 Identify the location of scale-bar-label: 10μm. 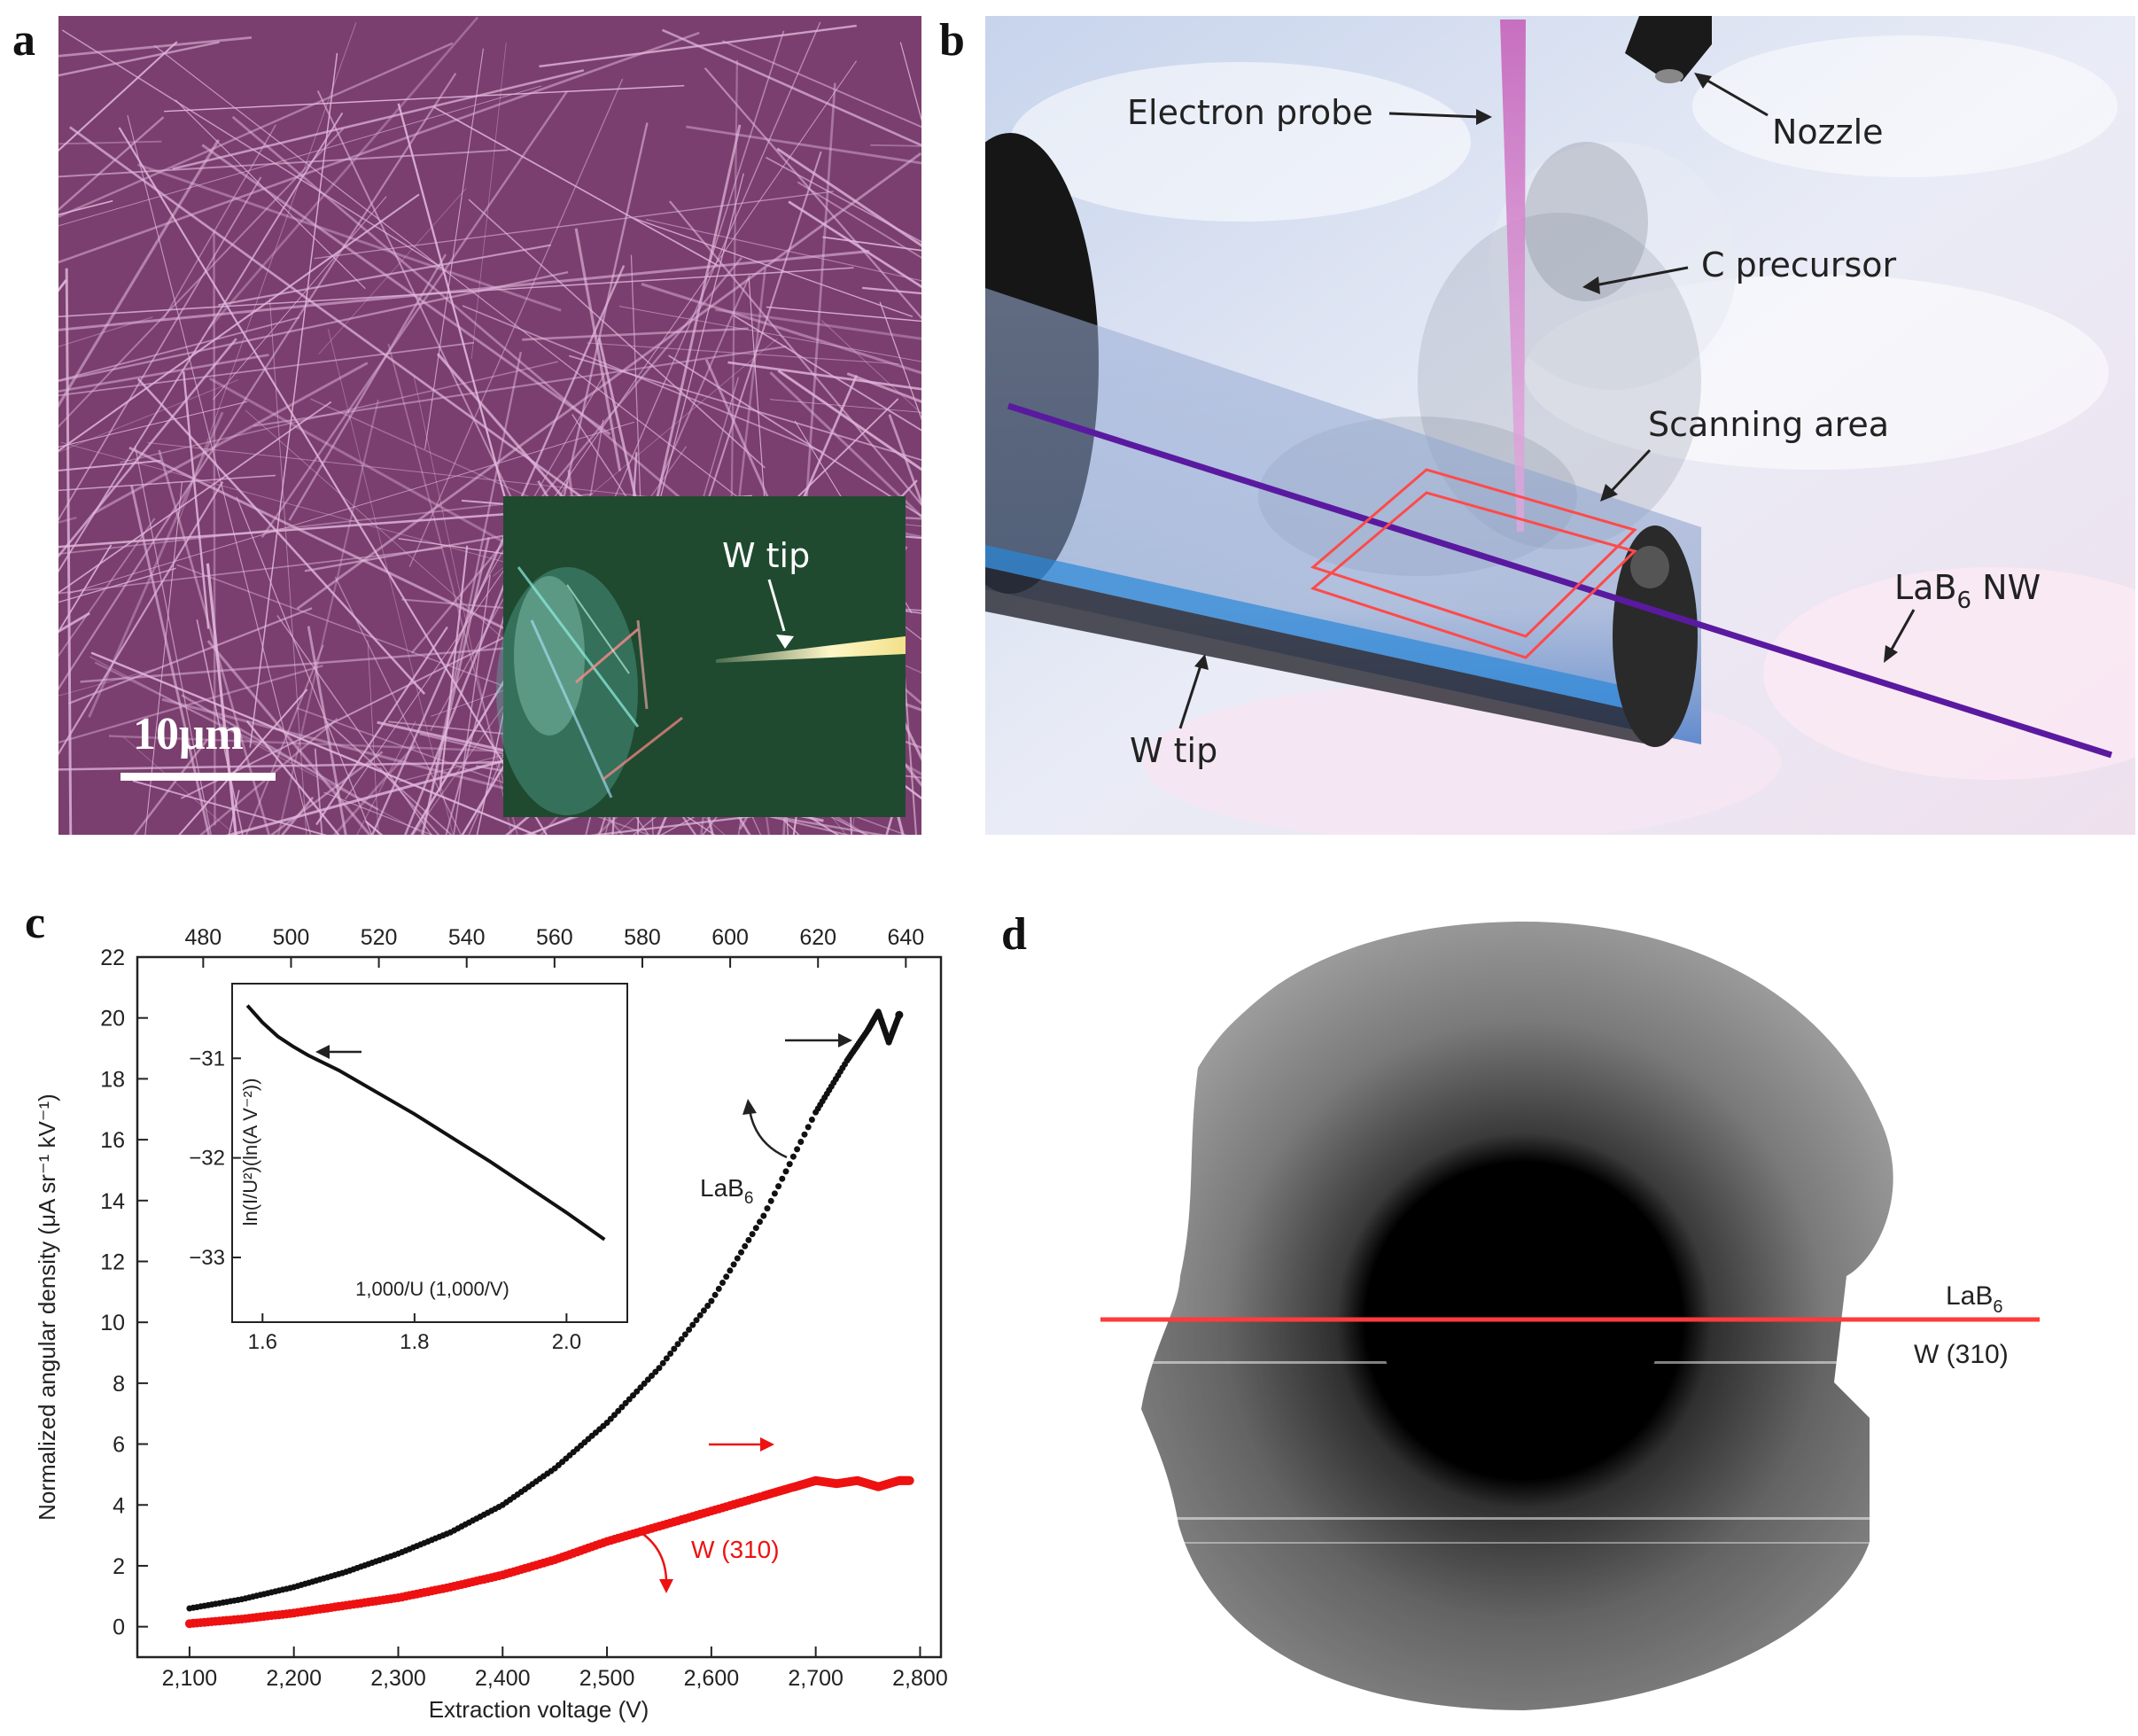
(188, 734).